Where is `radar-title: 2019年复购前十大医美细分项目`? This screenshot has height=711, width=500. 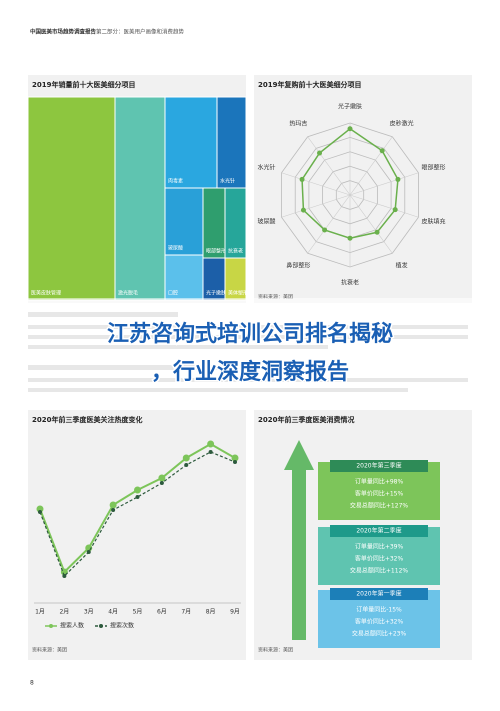
radar-title: 2019年复购前十大医美细分项目 is located at coordinates (309, 84).